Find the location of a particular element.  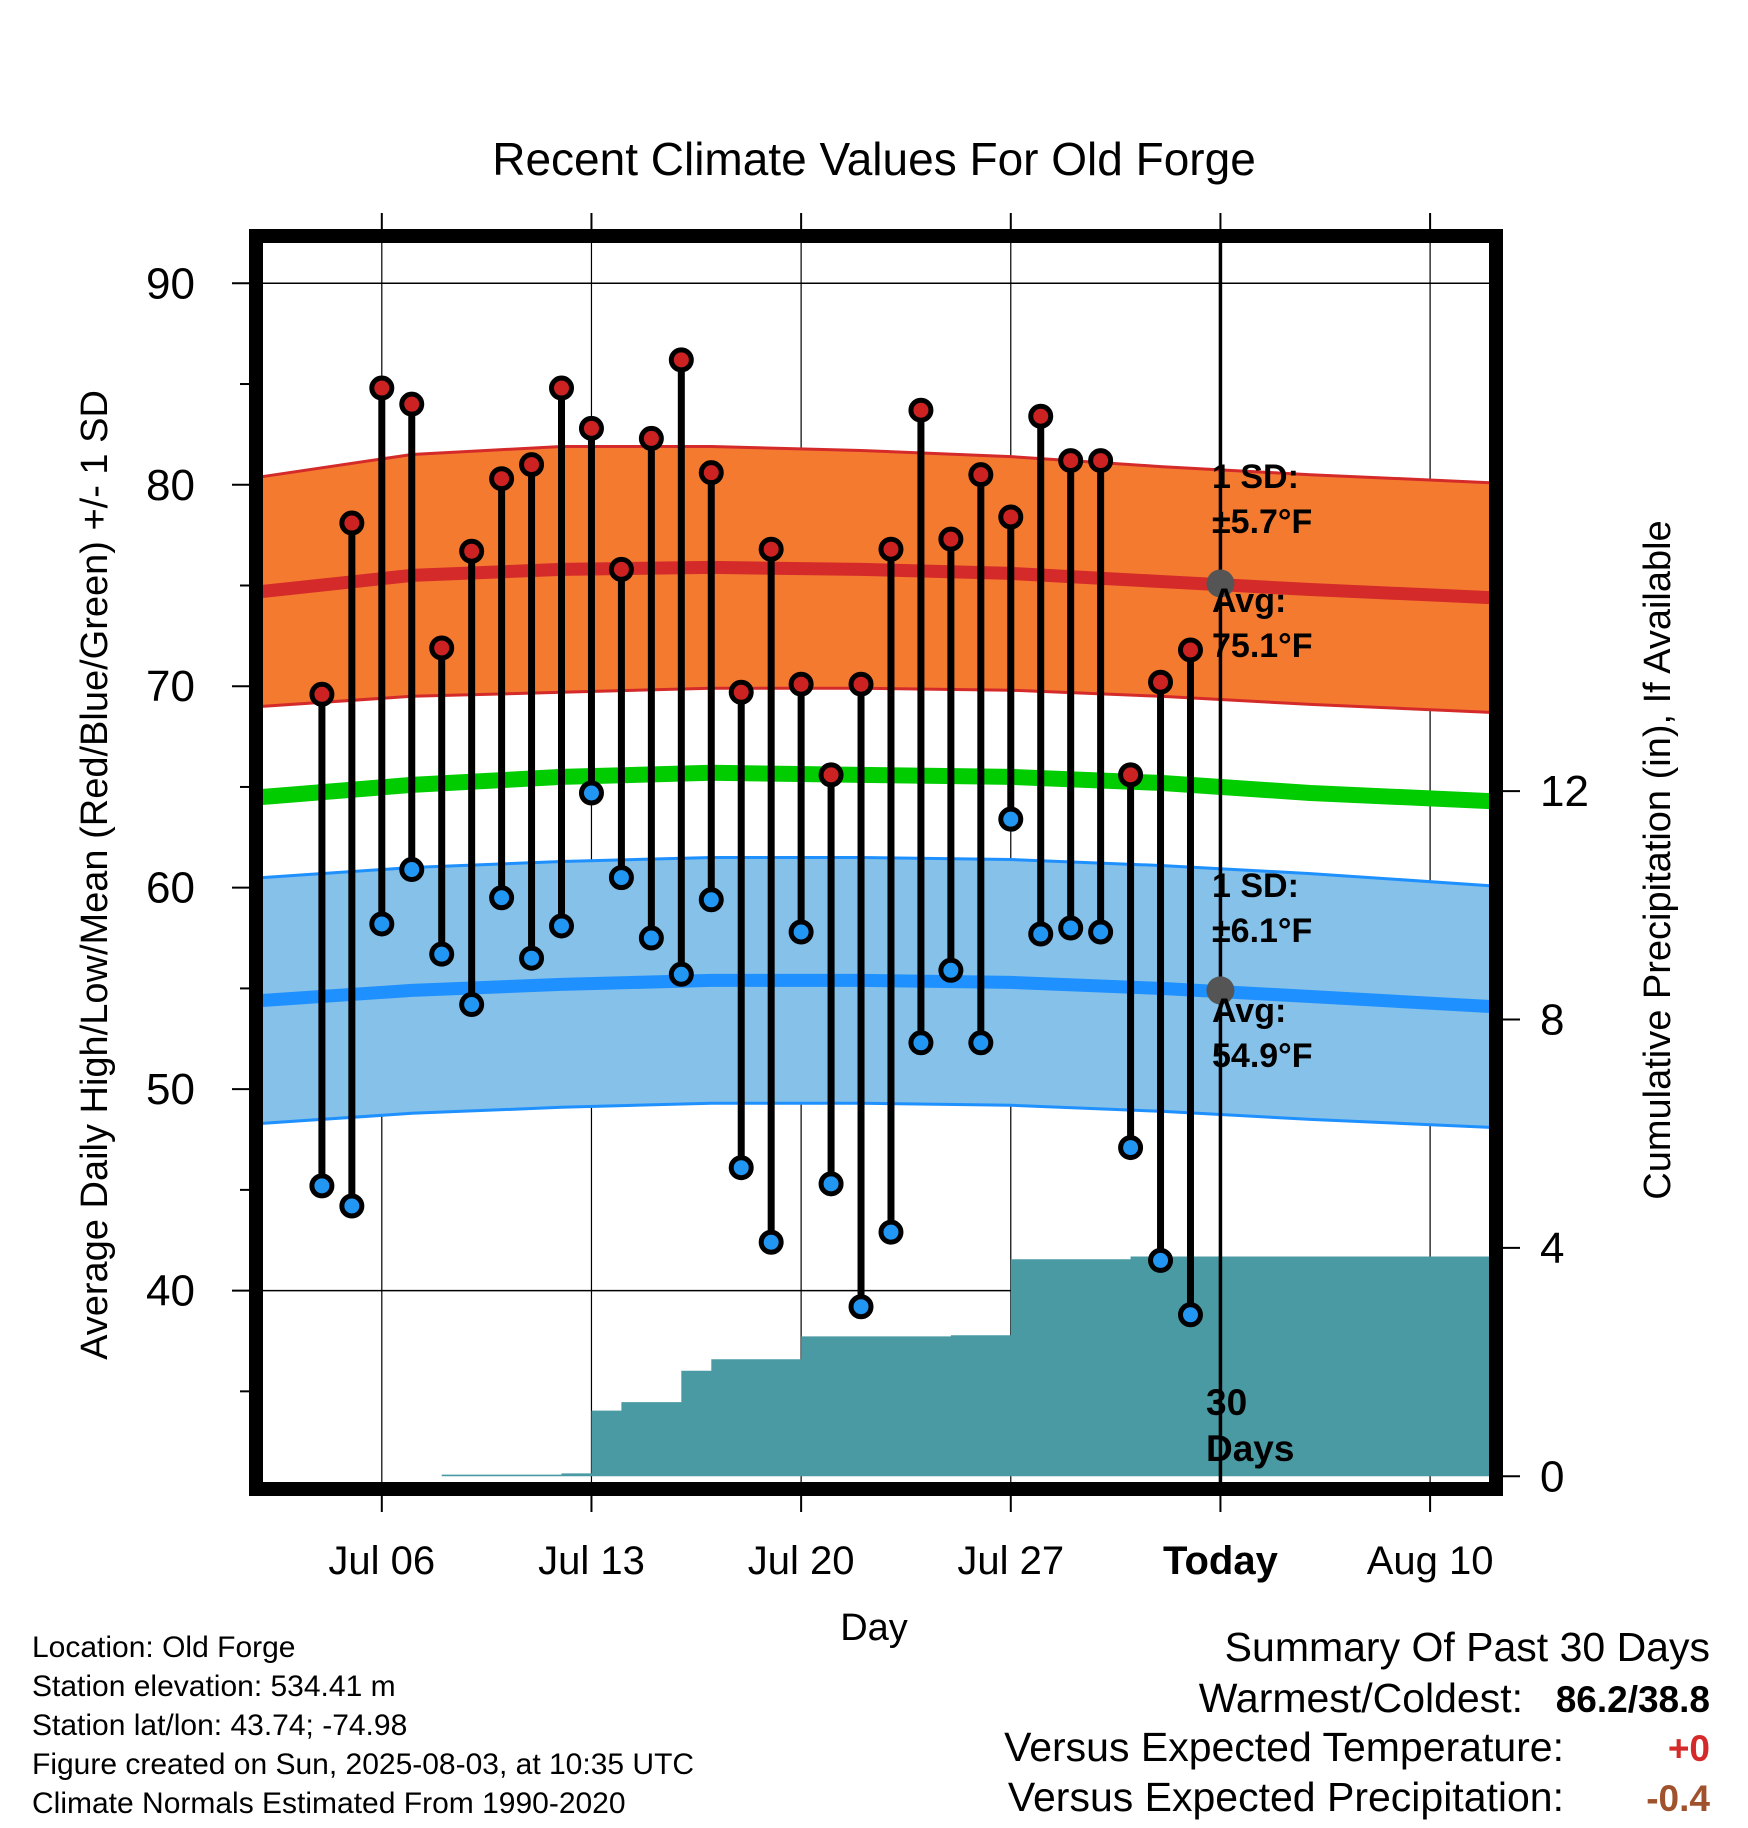

x-tick-label: Jul 27 is located at coordinates (1010, 1561).